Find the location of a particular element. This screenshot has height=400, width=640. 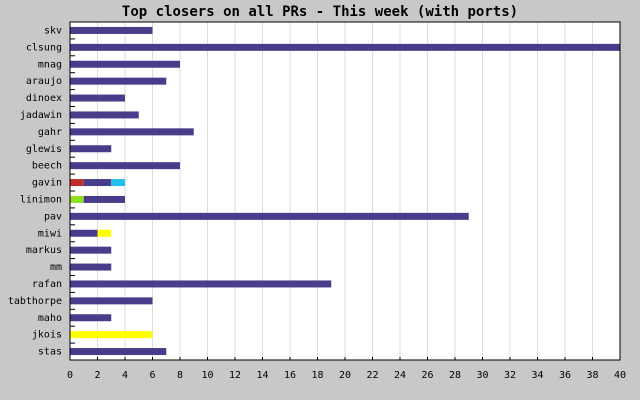

y-tick-label: gavin is located at coordinates (47, 183).